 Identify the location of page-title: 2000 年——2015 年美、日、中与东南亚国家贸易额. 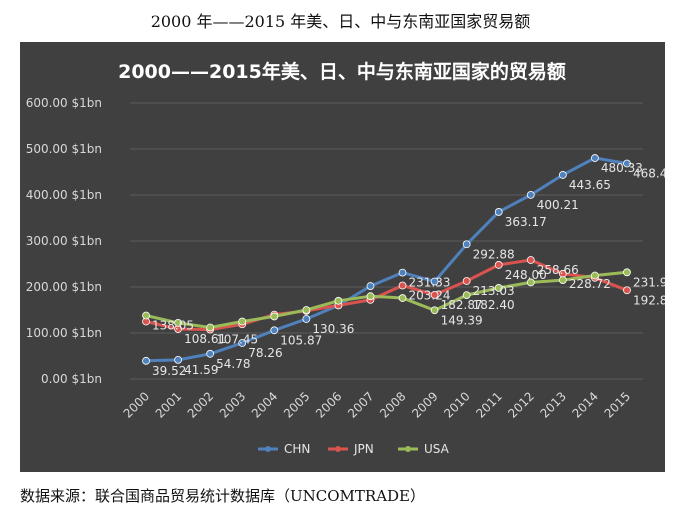
(340, 21).